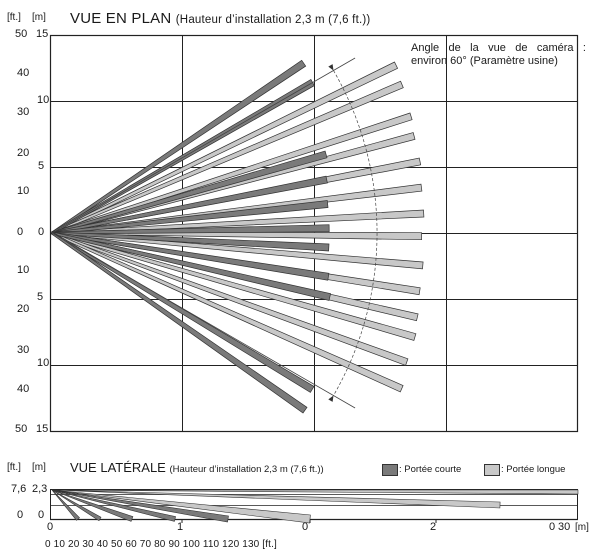  Describe the element at coordinates (492, 470) in the screenshot. I see `legend-long-swatch` at that location.